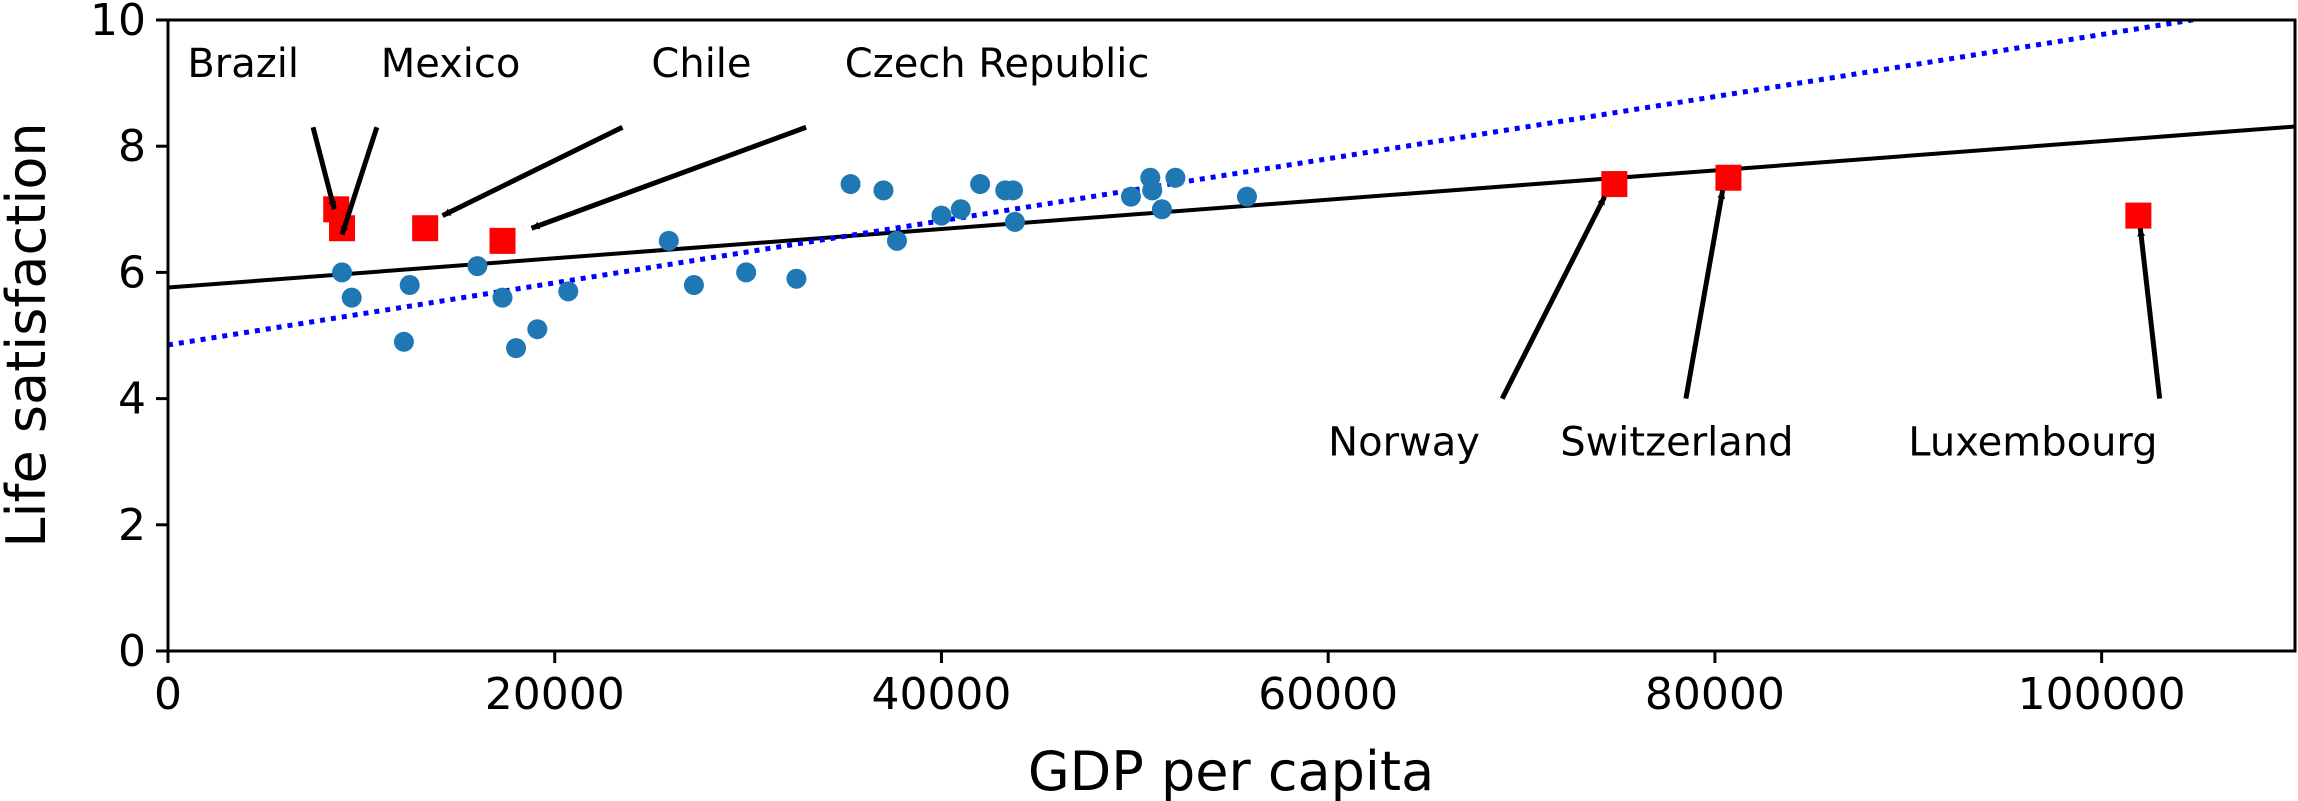  Describe the element at coordinates (1676, 442) in the screenshot. I see `annotation-label: Switzerland` at that location.